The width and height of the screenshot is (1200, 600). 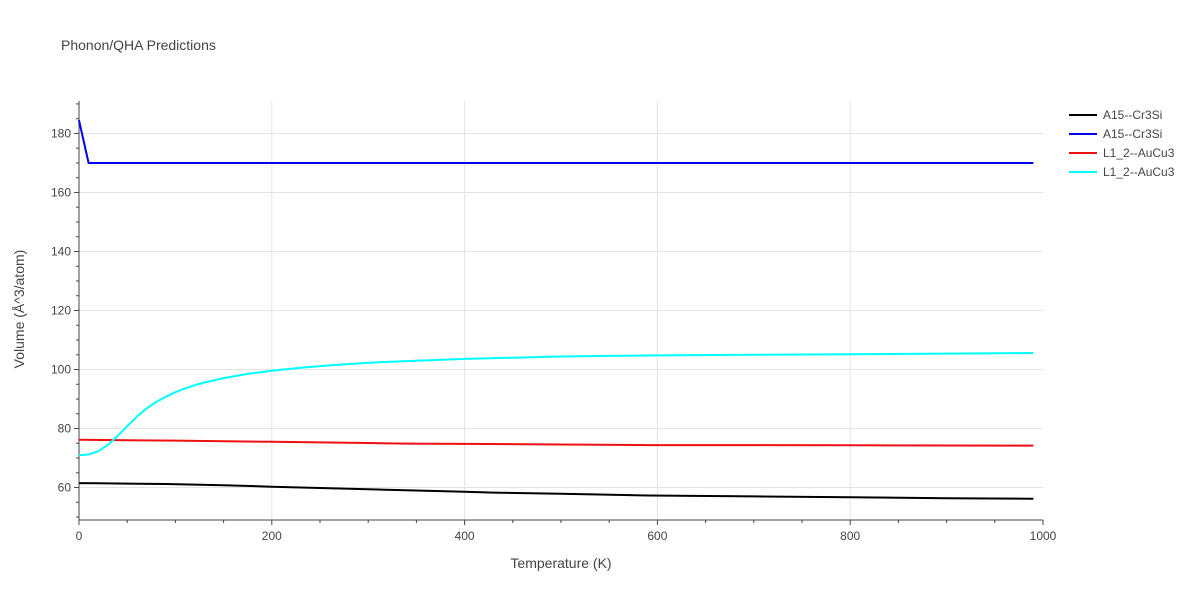 I want to click on x-tick-label: 0, so click(x=79, y=536).